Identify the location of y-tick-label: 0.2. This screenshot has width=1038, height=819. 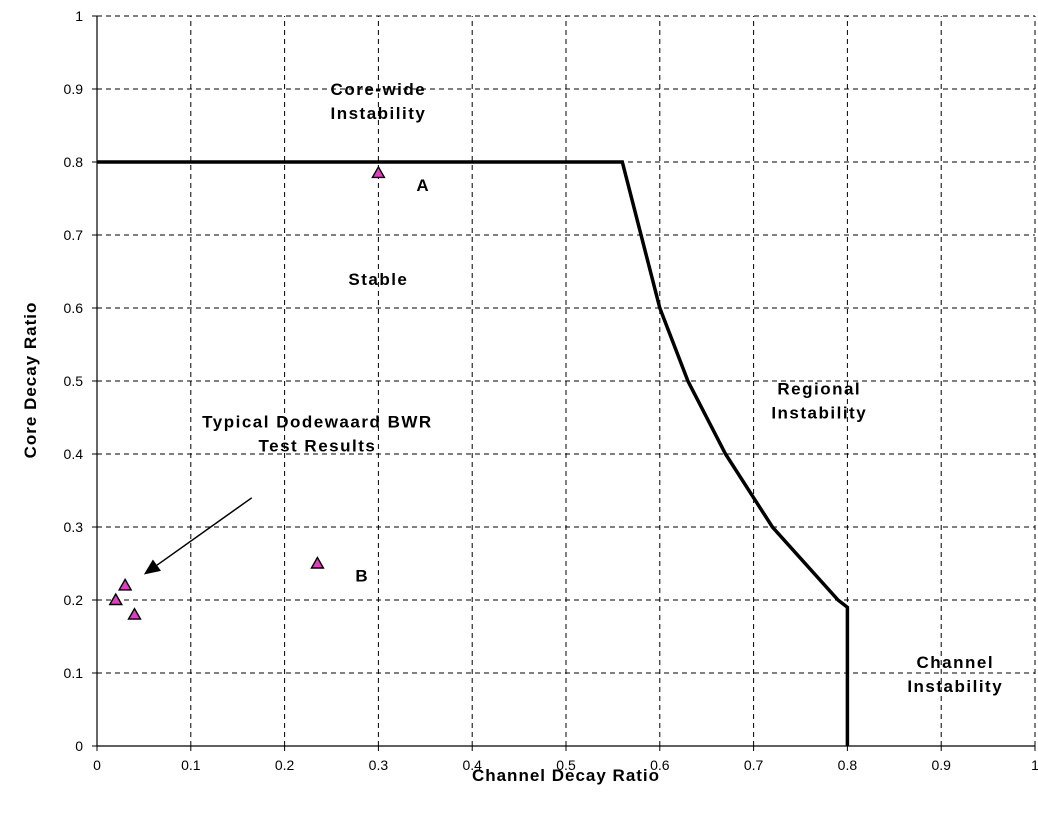
(74, 600).